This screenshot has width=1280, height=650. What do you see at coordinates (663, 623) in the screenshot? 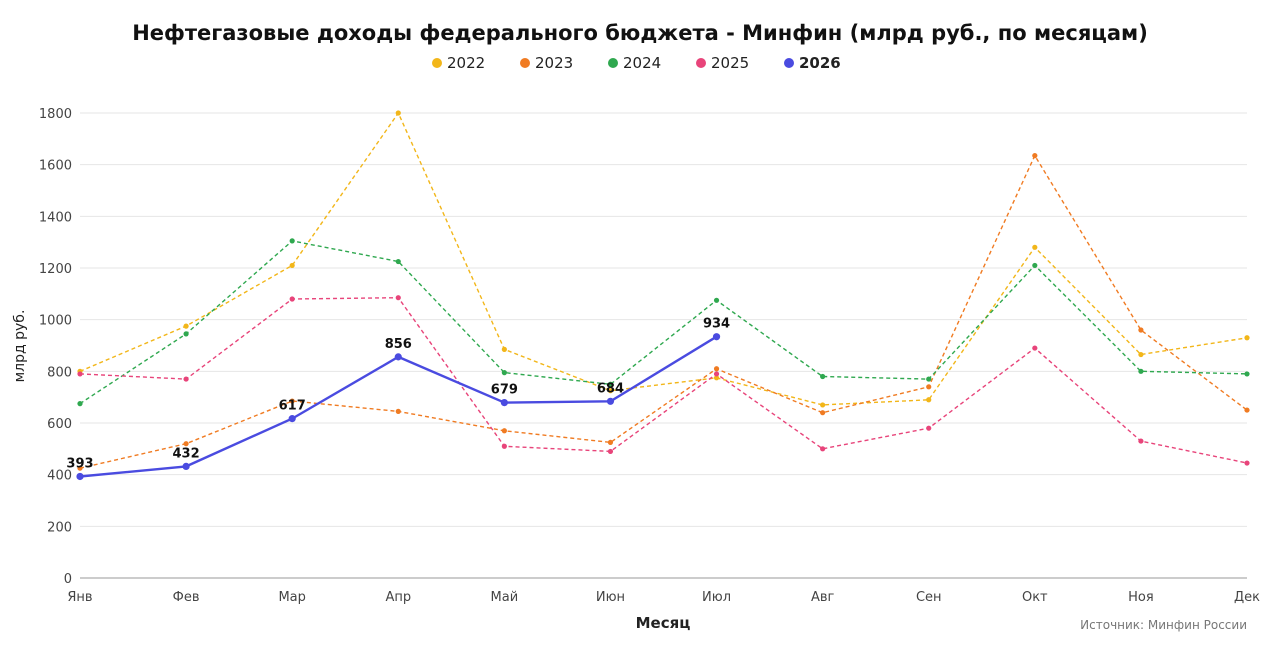
I see `x-axis-title: Месяц` at bounding box center [663, 623].